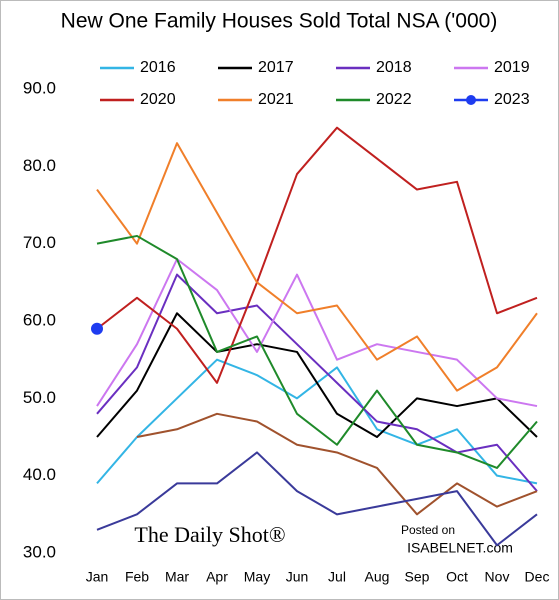 The image size is (559, 600). I want to click on y-tick-label: 40.0, so click(39, 474).